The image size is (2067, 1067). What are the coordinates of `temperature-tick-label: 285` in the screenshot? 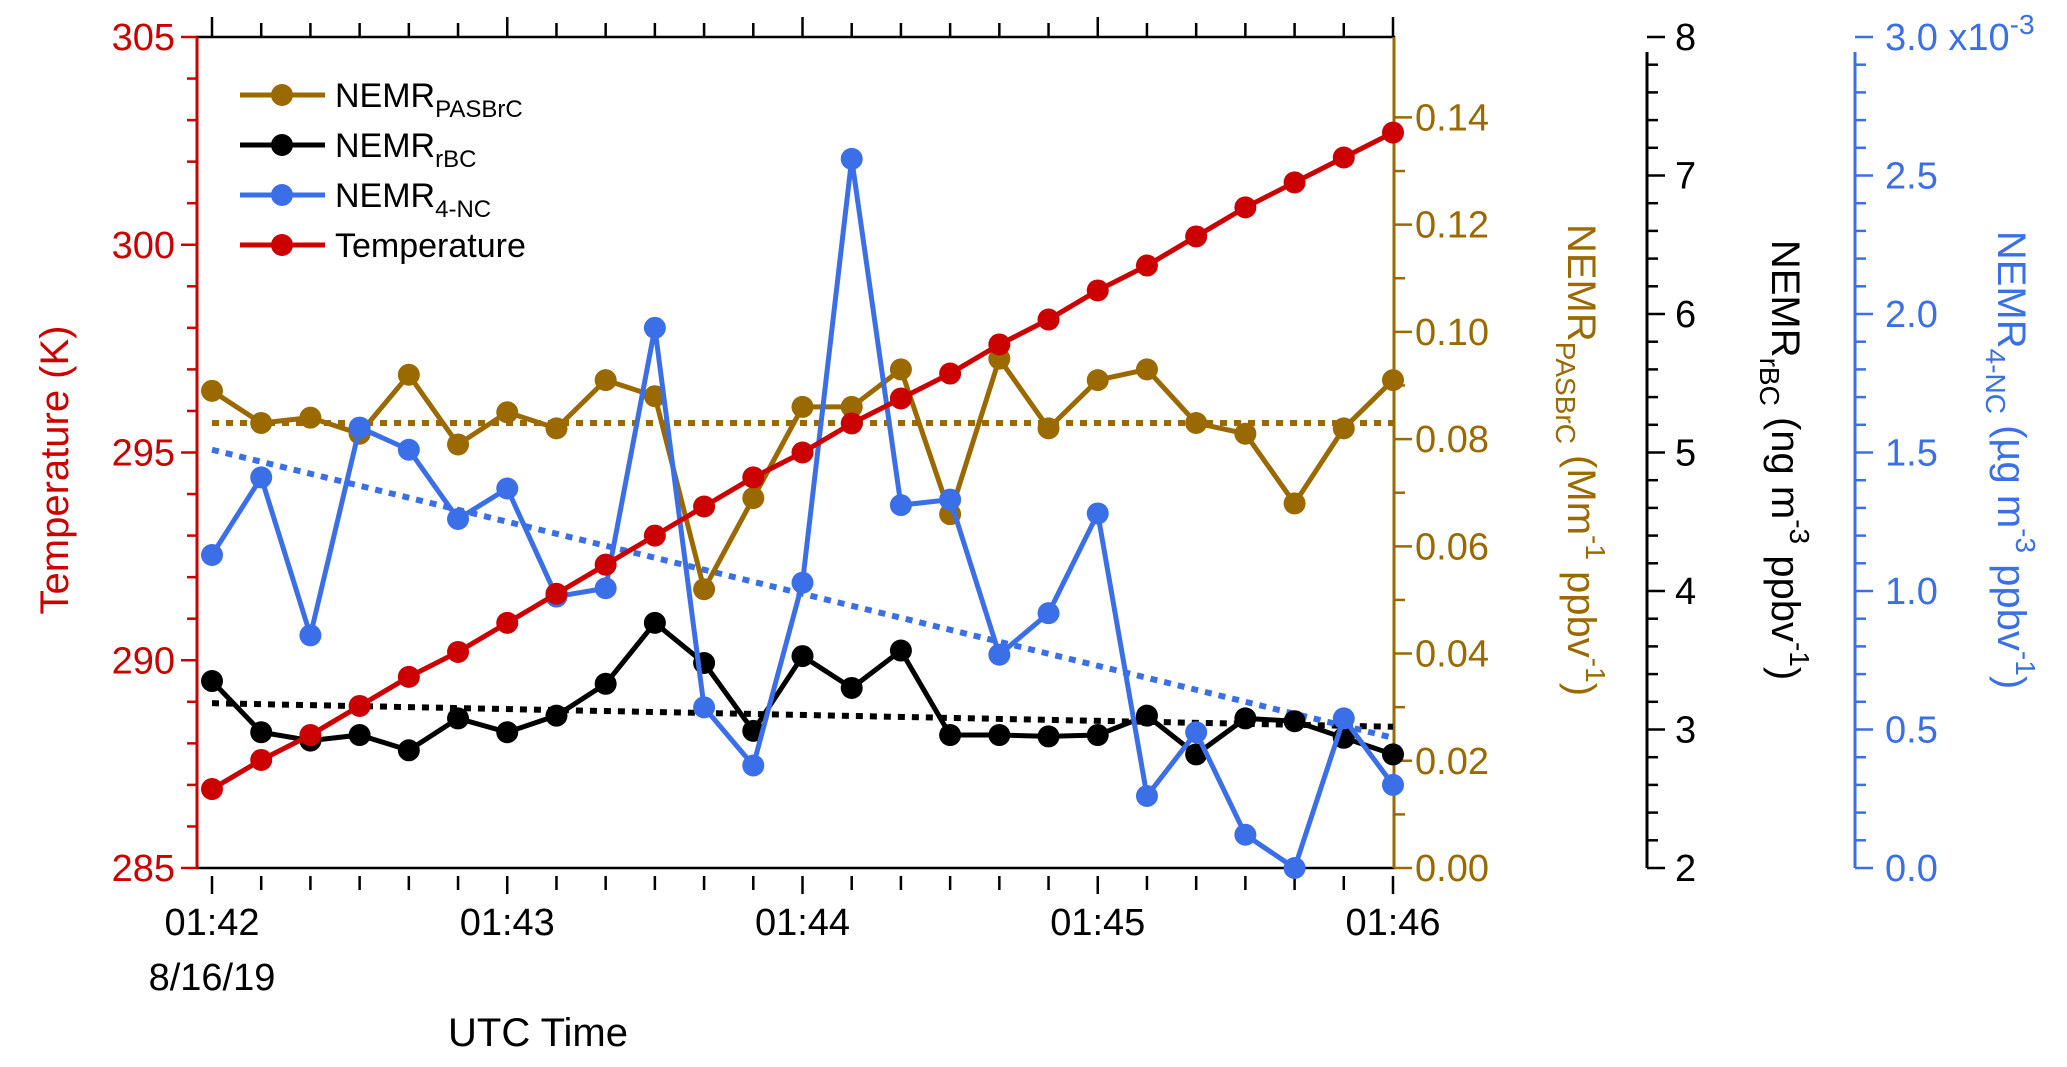 It's located at (143, 869).